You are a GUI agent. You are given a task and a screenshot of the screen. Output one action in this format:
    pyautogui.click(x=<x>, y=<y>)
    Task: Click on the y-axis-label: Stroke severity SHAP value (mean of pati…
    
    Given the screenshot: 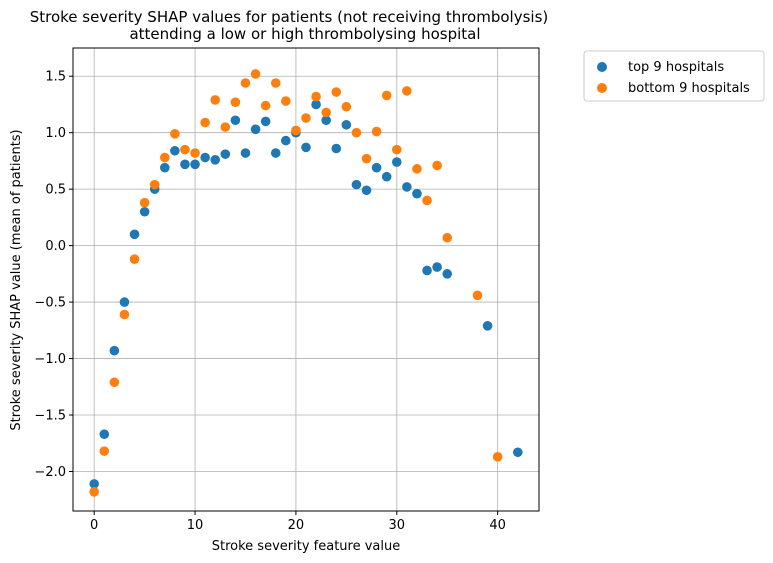 What is the action you would take?
    pyautogui.click(x=16, y=279)
    